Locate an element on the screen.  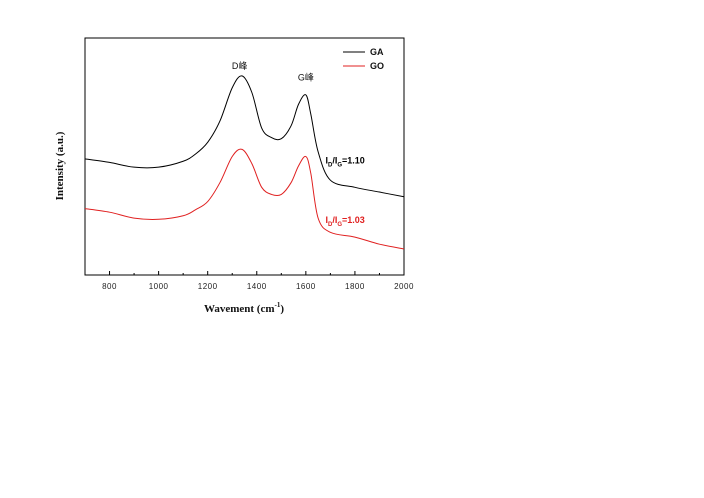
legend-label-ga: GA is located at coordinates (377, 52).